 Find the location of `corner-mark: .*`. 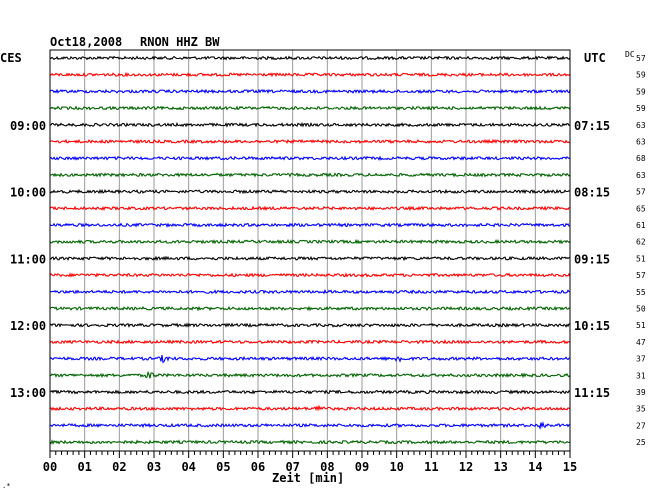

corner-mark: .* is located at coordinates (6, 486).